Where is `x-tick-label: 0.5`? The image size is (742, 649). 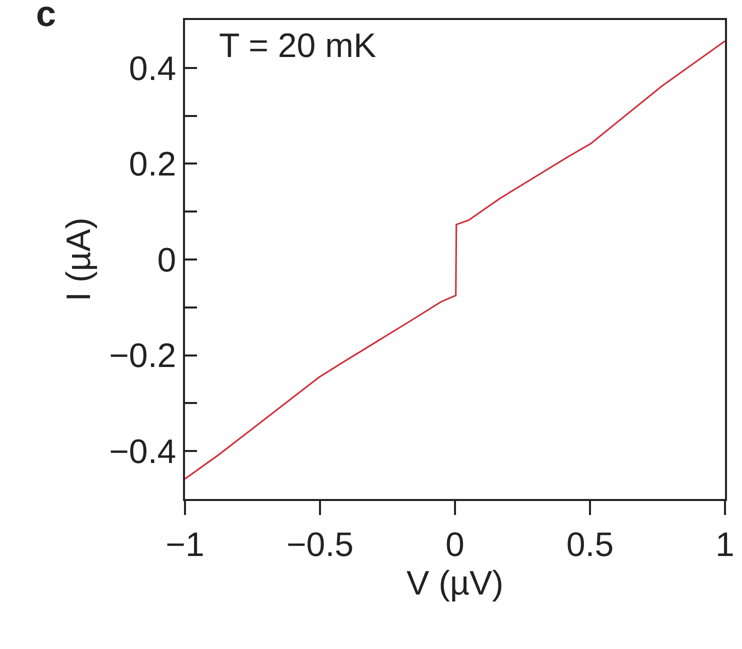
x-tick-label: 0.5 is located at coordinates (590, 545).